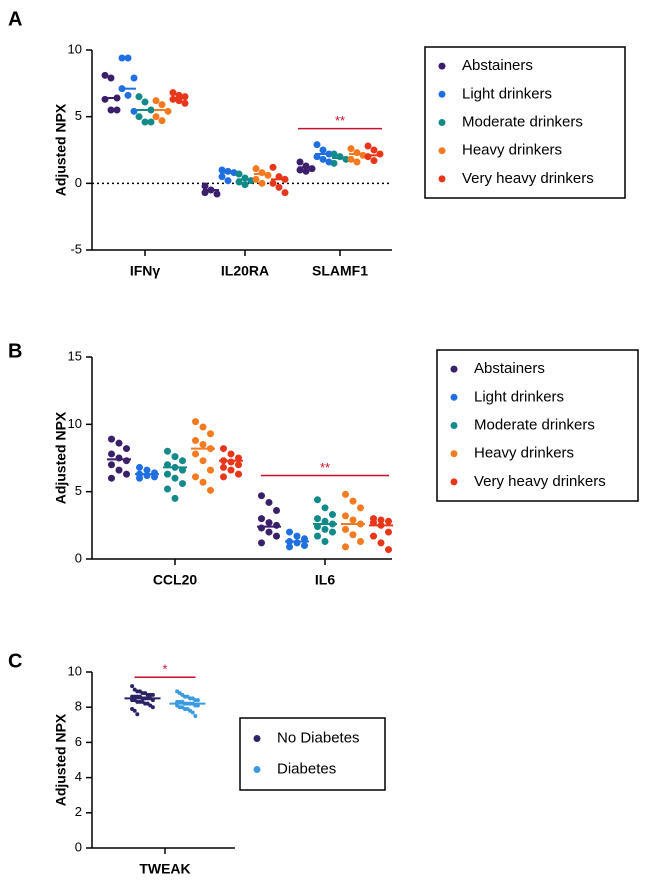 The width and height of the screenshot is (650, 880). Describe the element at coordinates (61, 759) in the screenshot. I see `y-axis-label: Adjusted NPX` at that location.